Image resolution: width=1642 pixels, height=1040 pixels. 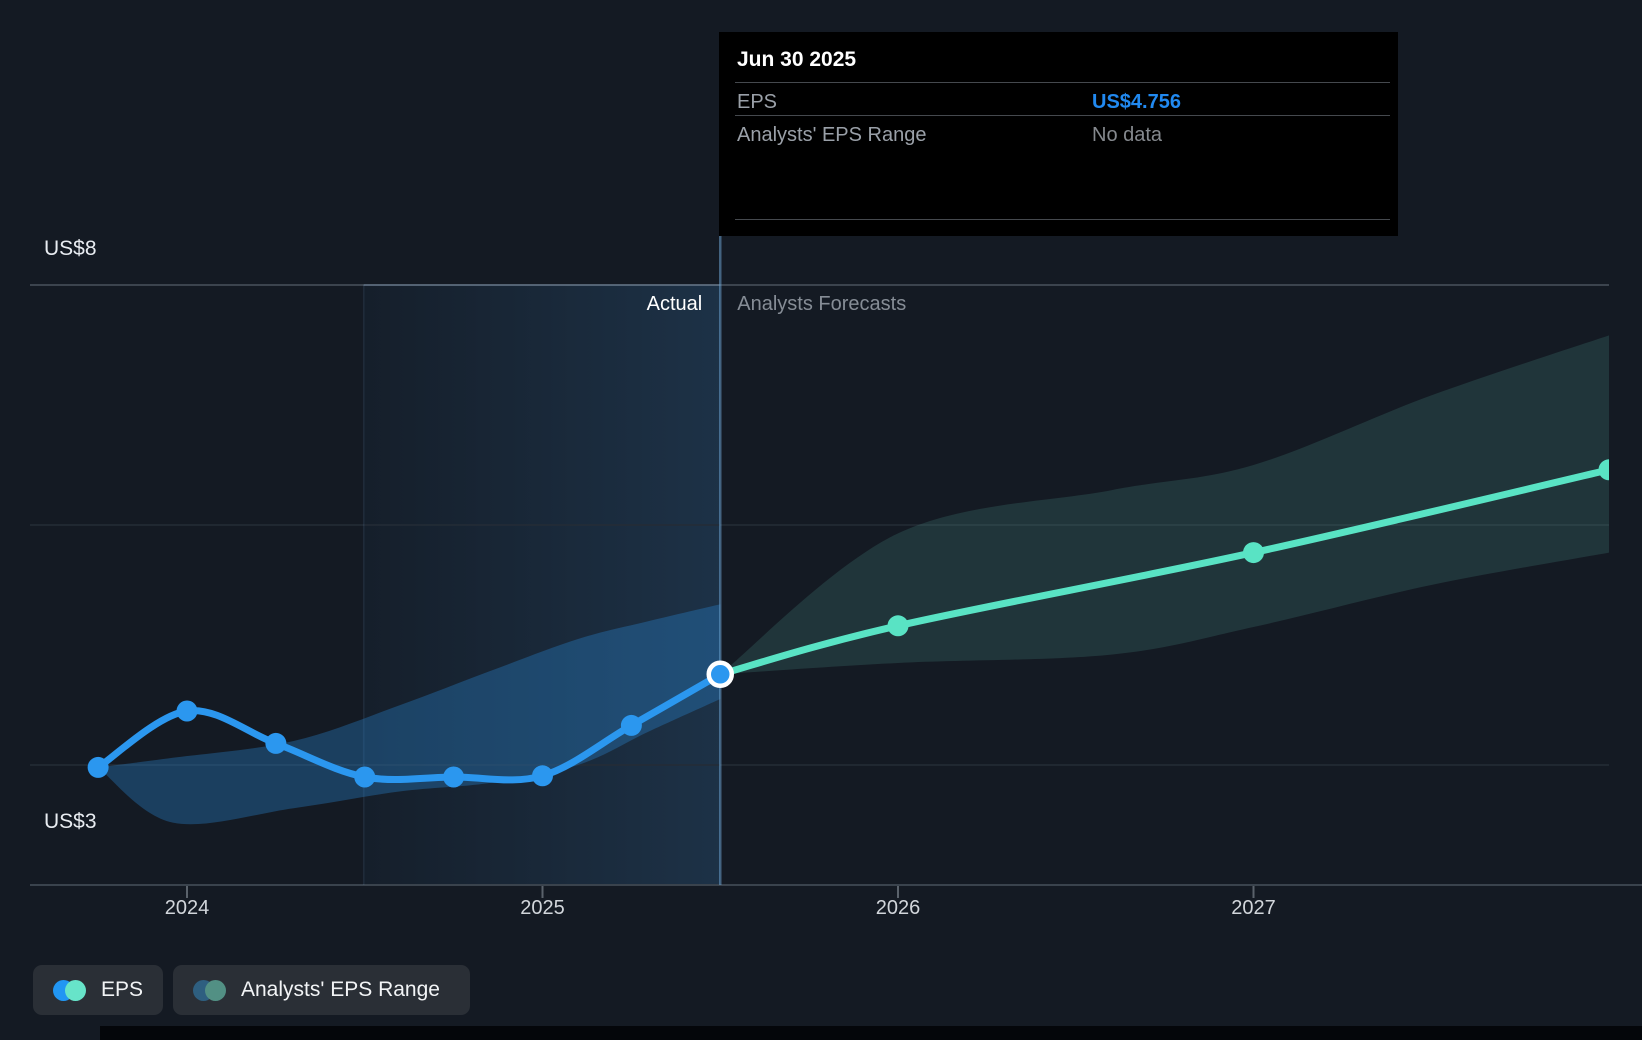 What do you see at coordinates (898, 908) in the screenshot?
I see `x-axis-label-2026: 2026` at bounding box center [898, 908].